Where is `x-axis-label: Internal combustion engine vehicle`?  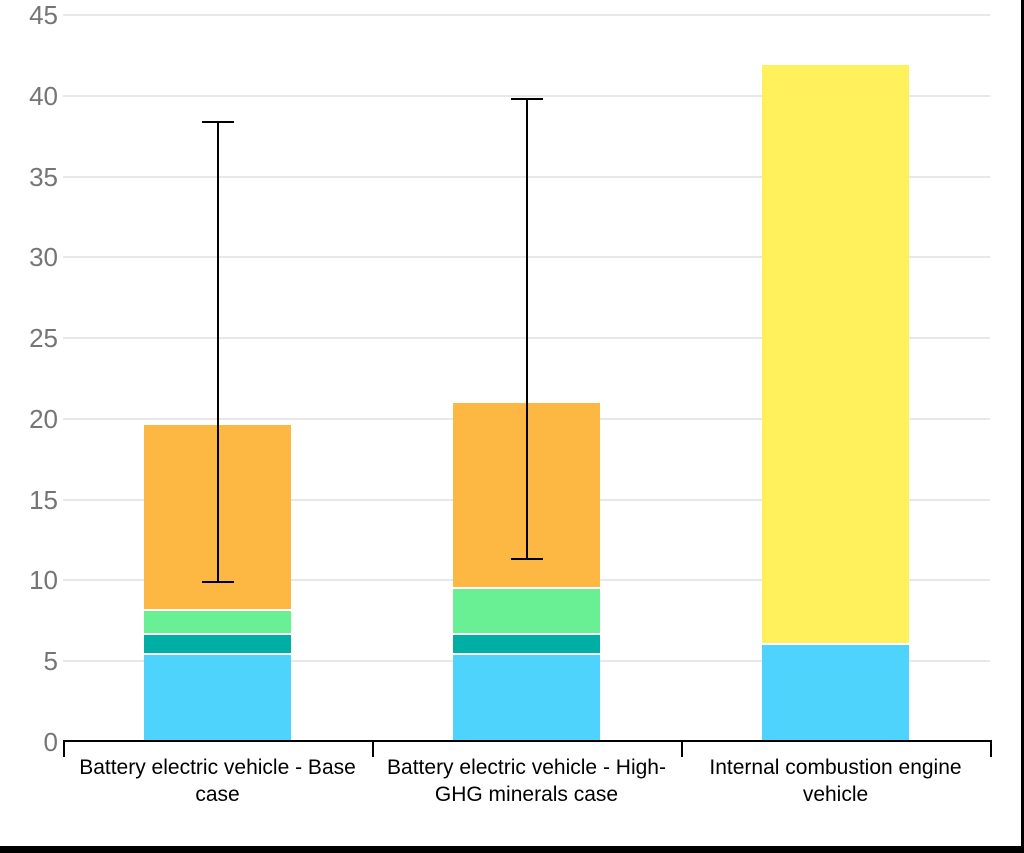 x-axis-label: Internal combustion engine vehicle is located at coordinates (835, 781).